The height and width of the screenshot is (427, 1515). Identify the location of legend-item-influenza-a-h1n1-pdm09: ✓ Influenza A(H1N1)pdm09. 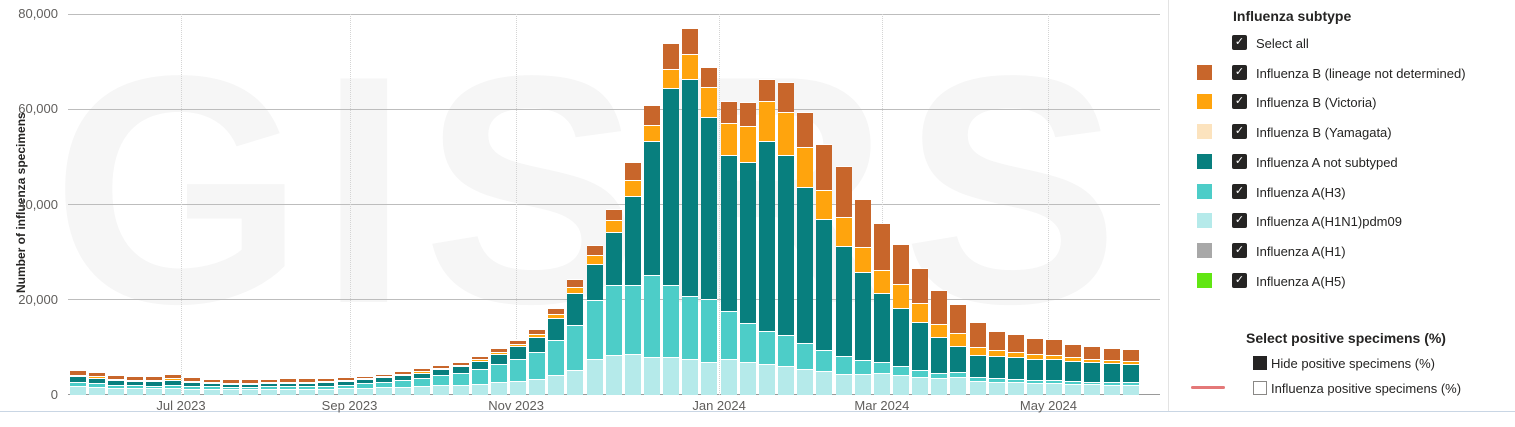
(1342, 221).